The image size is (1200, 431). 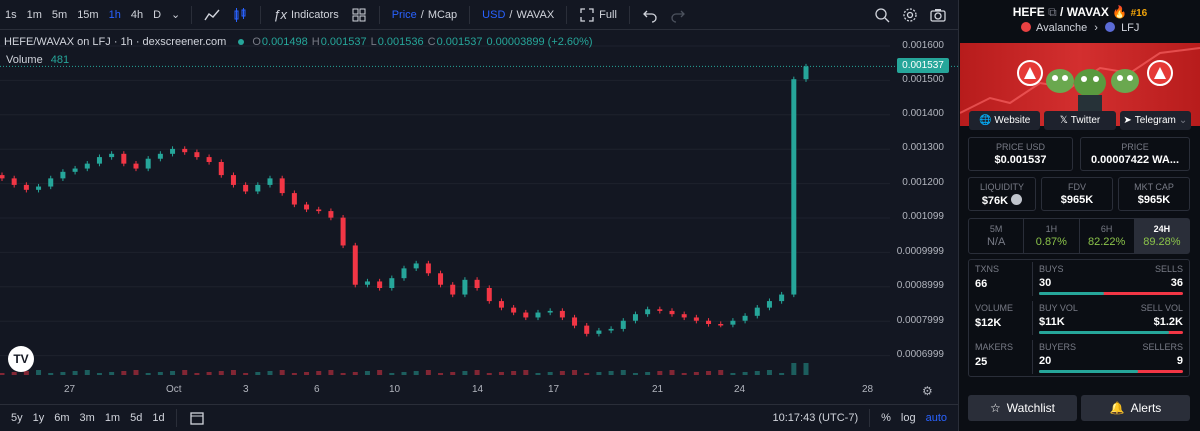 I want to click on fullscreen-button: Full, so click(x=598, y=15).